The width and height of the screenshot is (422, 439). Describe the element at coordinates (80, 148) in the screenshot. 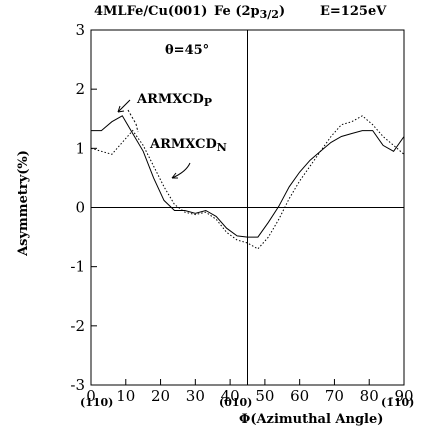

I see `y-tick-label: 1` at that location.